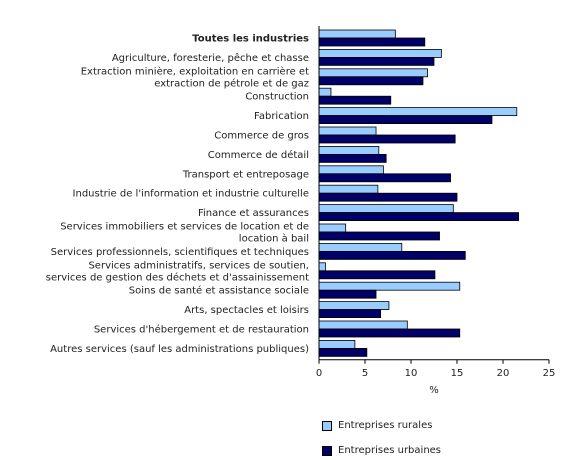 The width and height of the screenshot is (580, 460). Describe the element at coordinates (319, 373) in the screenshot. I see `x-tick-label-0: 0` at that location.